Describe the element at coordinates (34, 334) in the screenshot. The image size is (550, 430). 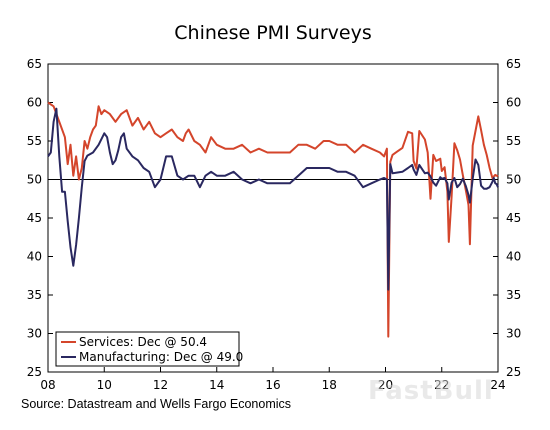
I see `y-tick-label-left: 30` at that location.